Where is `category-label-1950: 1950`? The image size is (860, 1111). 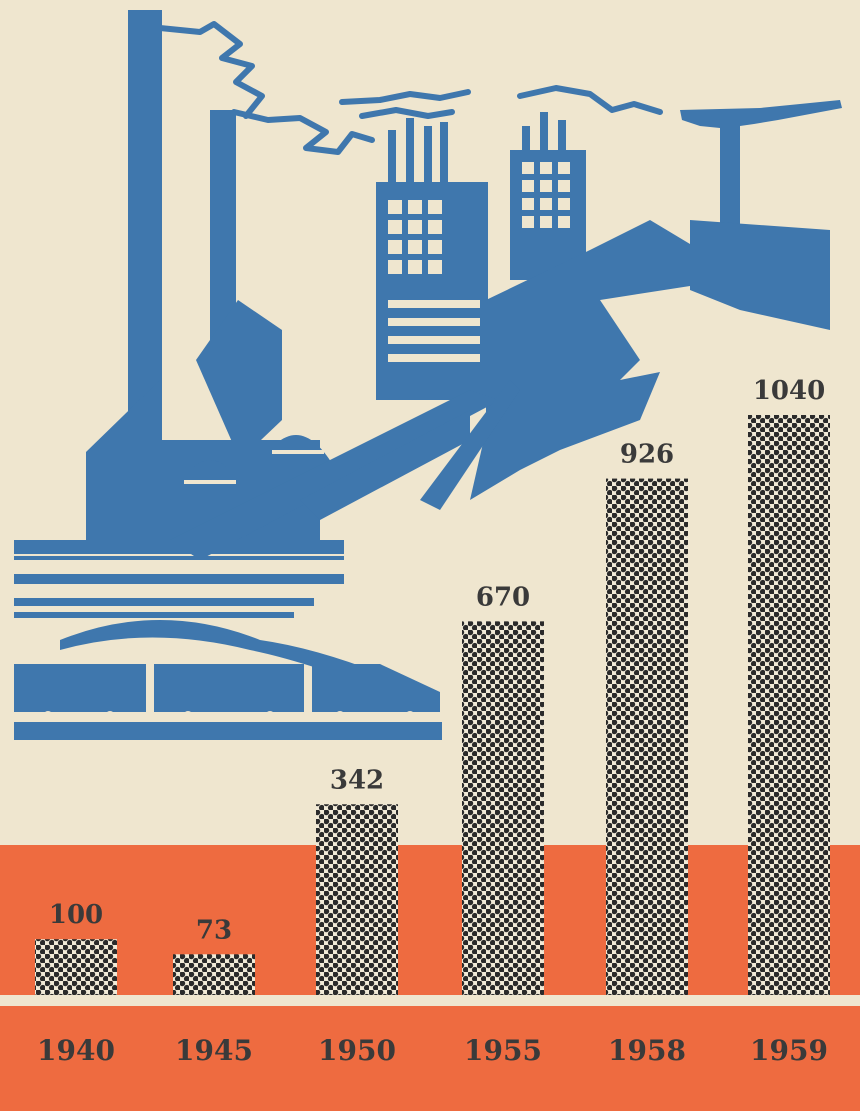 category-label-1950: 1950 is located at coordinates (357, 1050).